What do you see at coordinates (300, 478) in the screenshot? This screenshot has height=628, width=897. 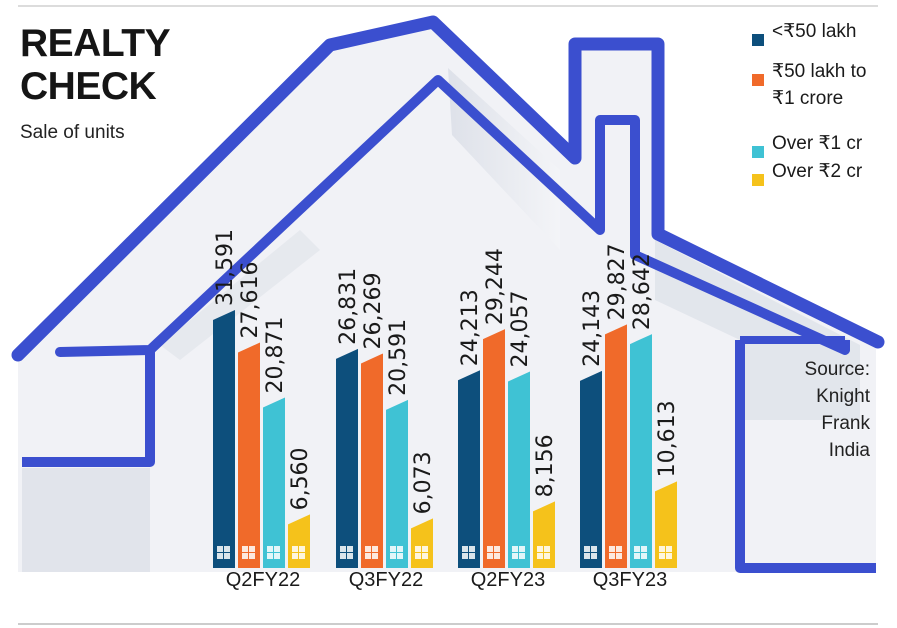 I see `value-label-q2fy22-series-3: 6,560` at bounding box center [300, 478].